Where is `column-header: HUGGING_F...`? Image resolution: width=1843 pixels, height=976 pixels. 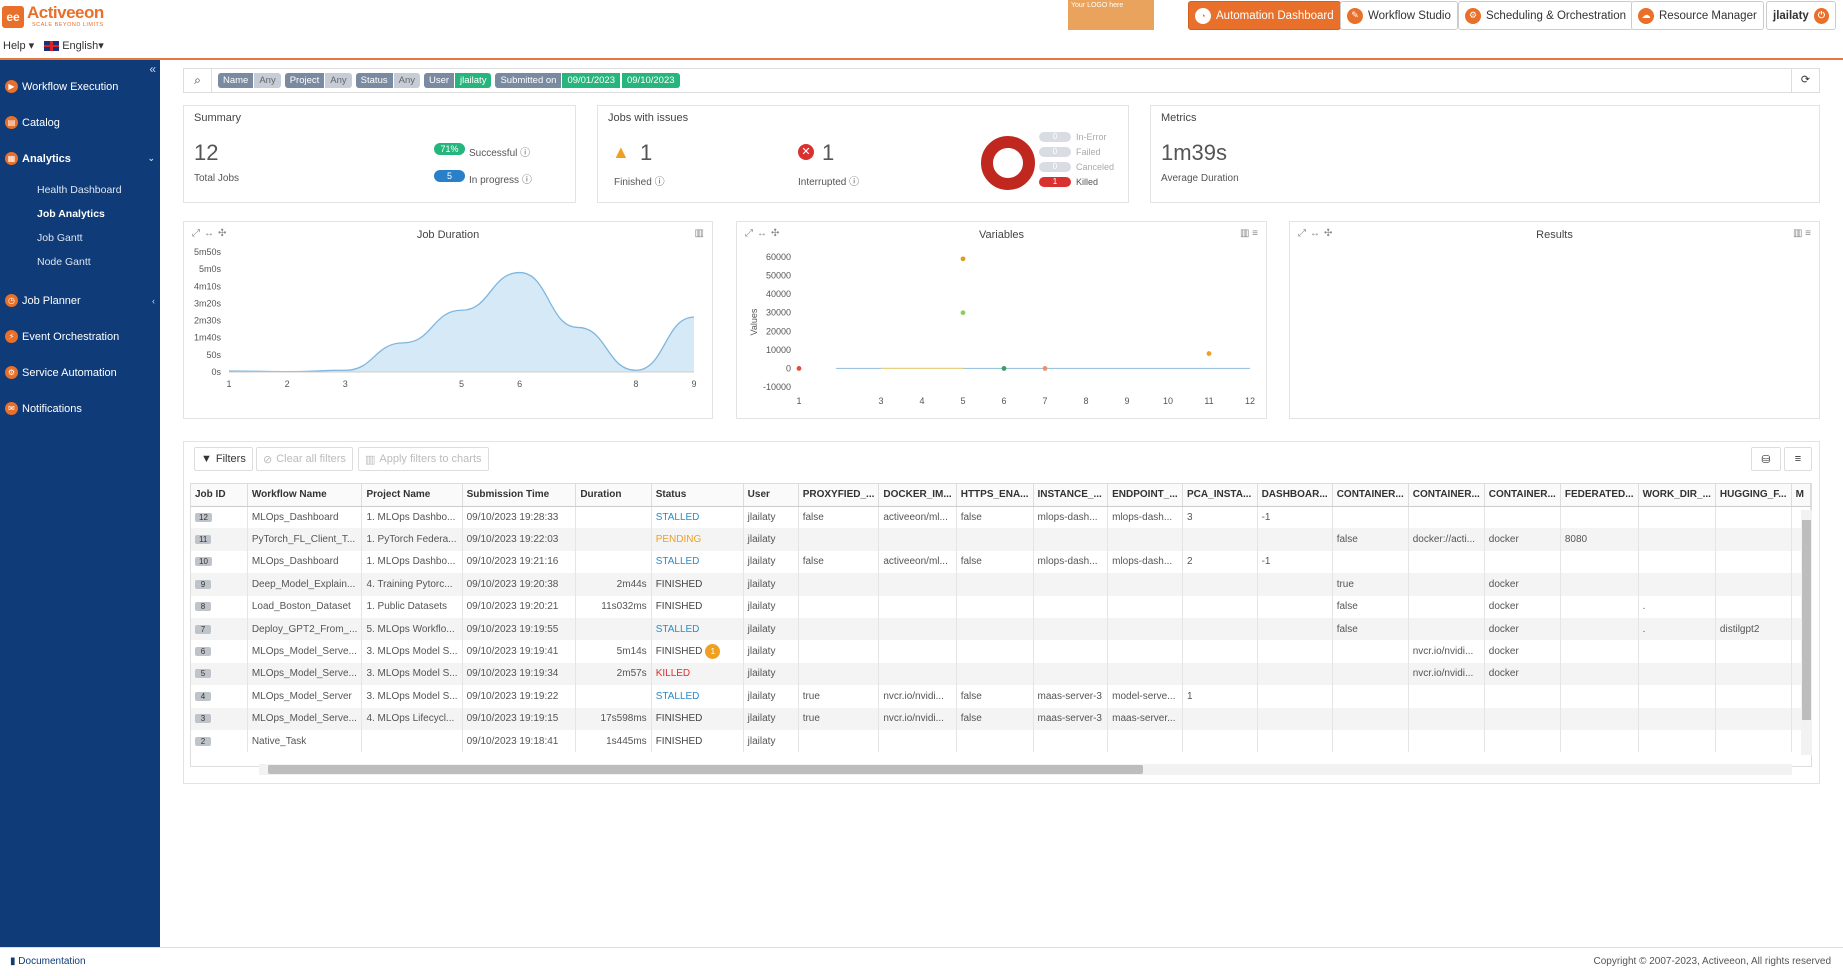 column-header: HUGGING_F... is located at coordinates (1753, 495).